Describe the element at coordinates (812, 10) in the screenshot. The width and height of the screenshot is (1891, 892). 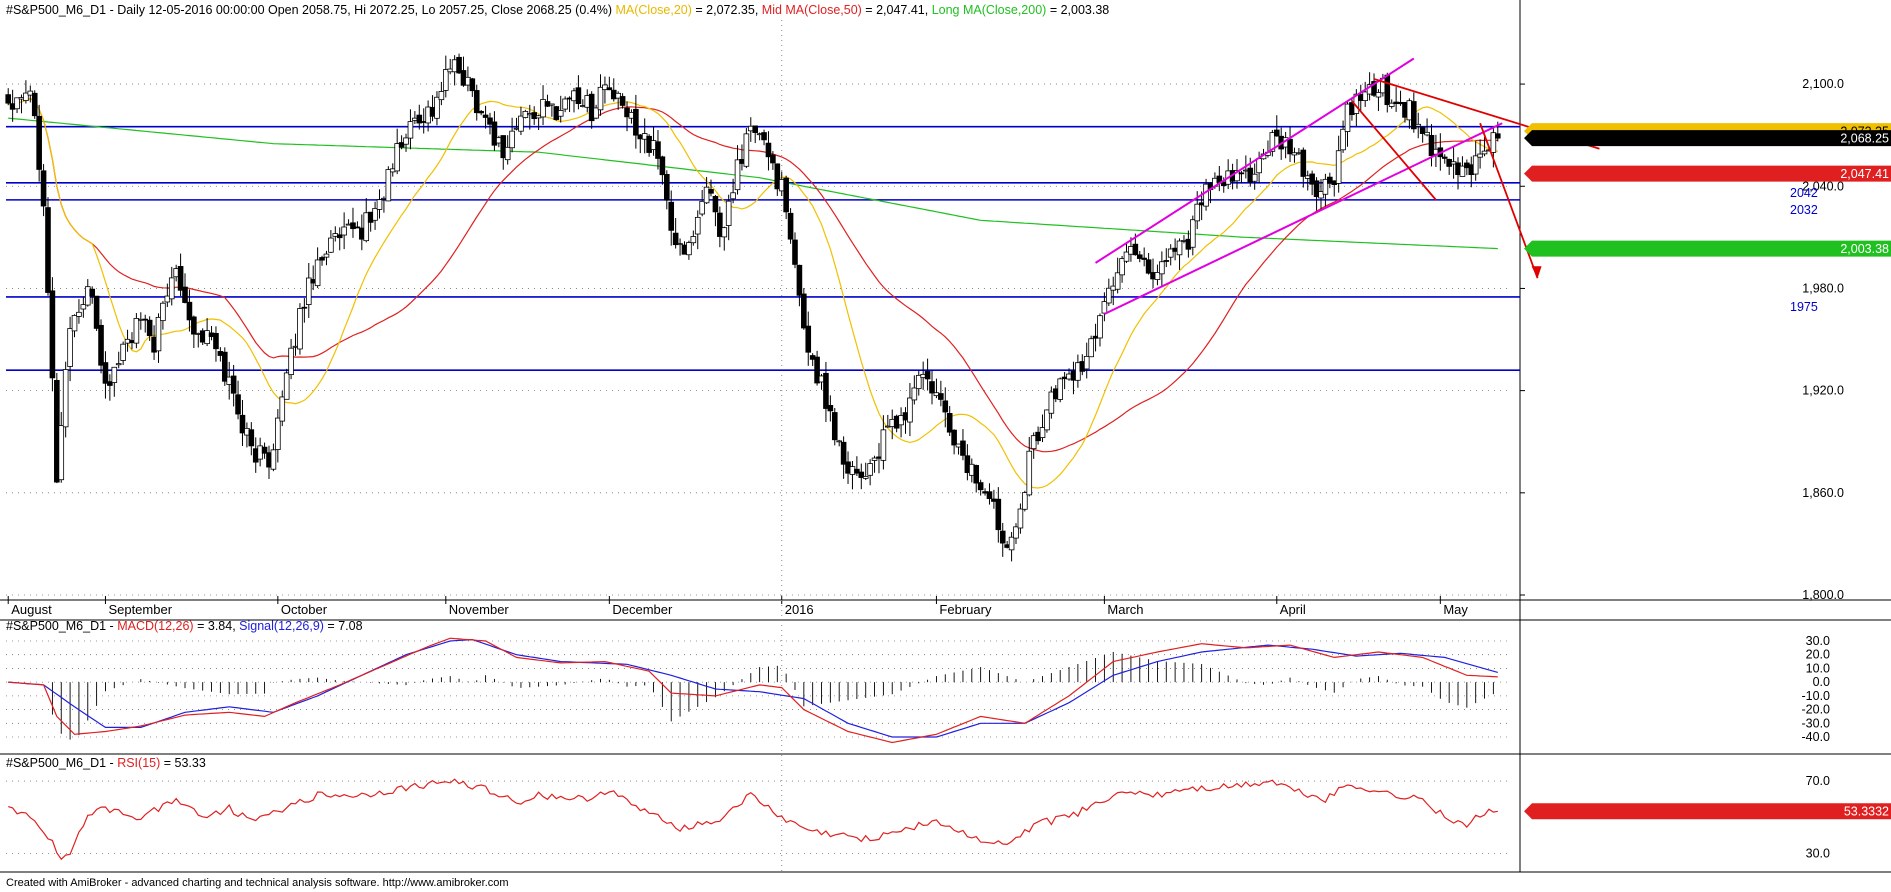
I see `ma50-label: Mid MA(Close,50)` at that location.